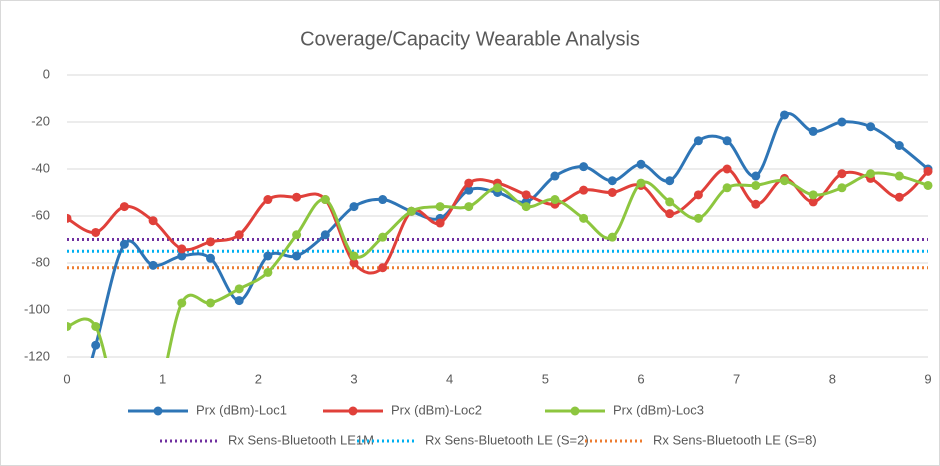  What do you see at coordinates (736, 378) in the screenshot?
I see `x-tick-label: 7` at bounding box center [736, 378].